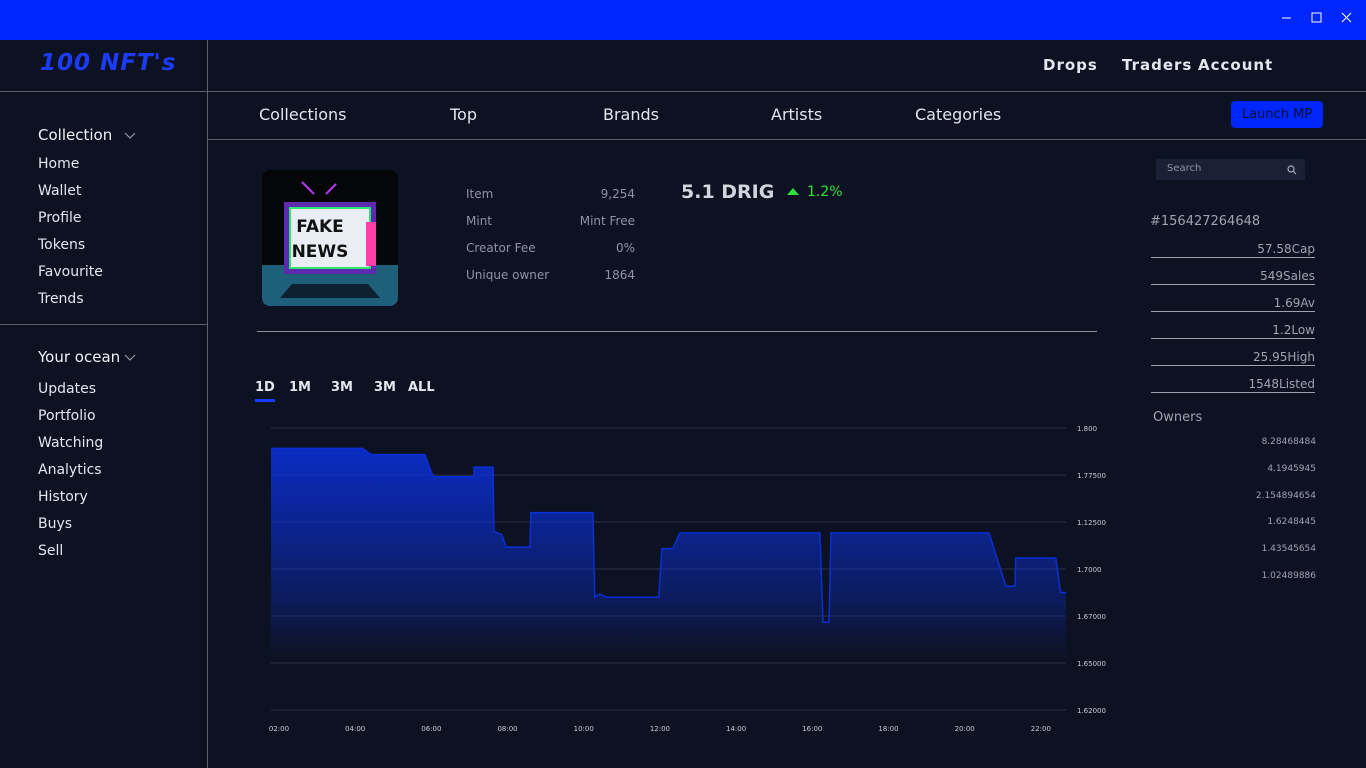 The height and width of the screenshot is (768, 1366). Describe the element at coordinates (1234, 469) in the screenshot. I see `owner-row: 45945 4.19` at that location.